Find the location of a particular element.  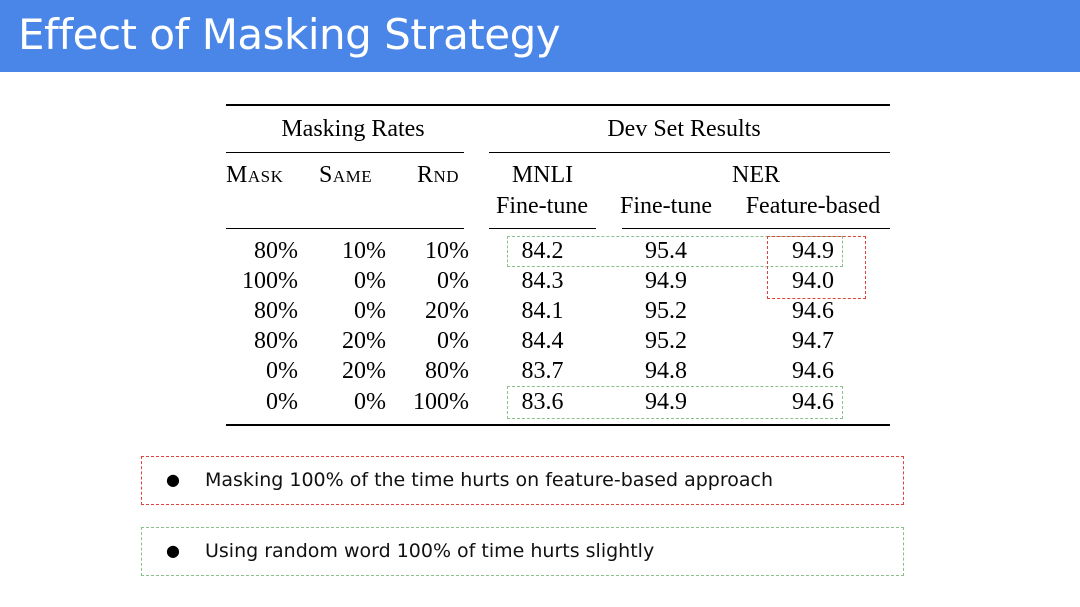

header-bottom-rule-left is located at coordinates (345, 228).